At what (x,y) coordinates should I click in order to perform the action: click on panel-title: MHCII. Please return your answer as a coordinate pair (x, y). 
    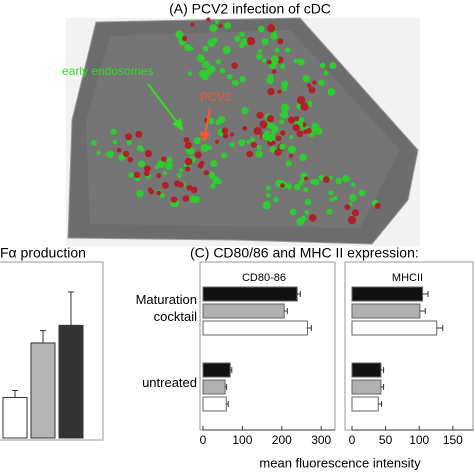
    Looking at the image, I should click on (407, 278).